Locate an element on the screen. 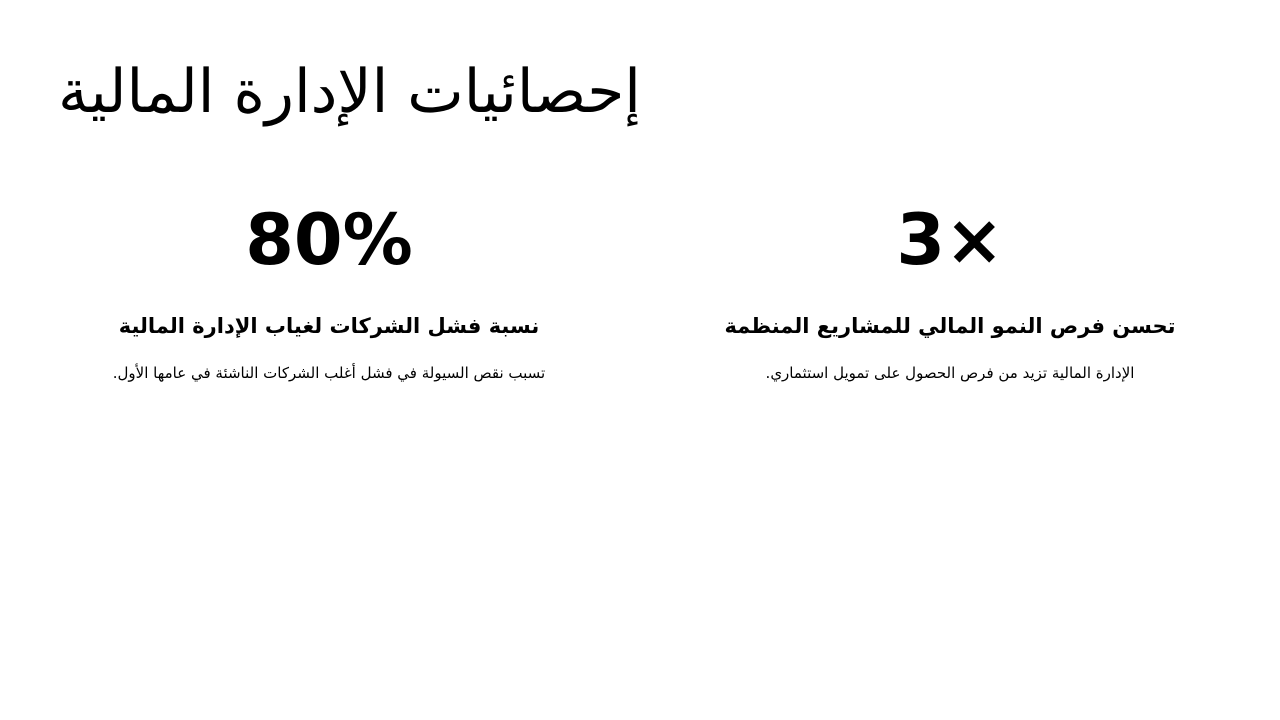  stat-heading: نسبة فشل الشركات لغياب الإدارة المالية is located at coordinates (329, 326).